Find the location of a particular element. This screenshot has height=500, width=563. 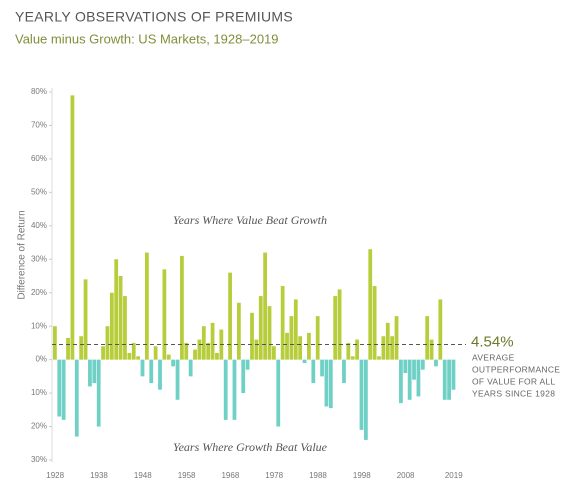

chart-title: YEARLY OBSERVATIONS OF PREMIUMS is located at coordinates (154, 17).